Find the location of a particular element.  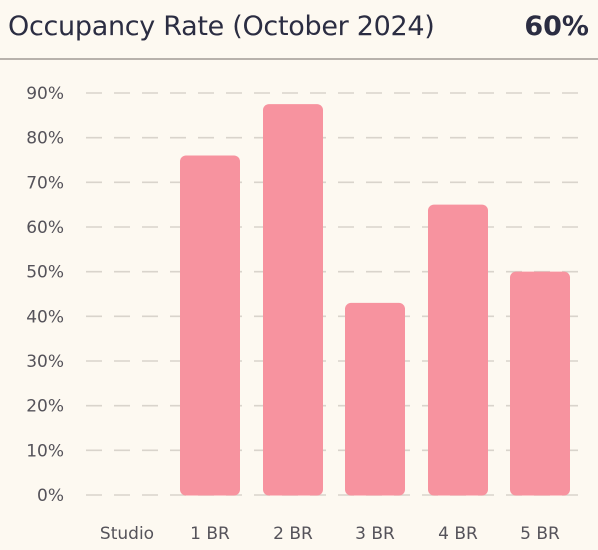

bar-2-br is located at coordinates (293, 300).